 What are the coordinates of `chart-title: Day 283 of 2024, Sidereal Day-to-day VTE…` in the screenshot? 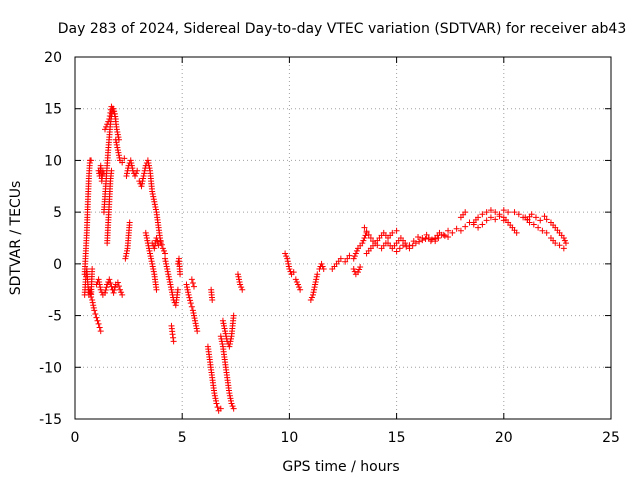 It's located at (342, 29).